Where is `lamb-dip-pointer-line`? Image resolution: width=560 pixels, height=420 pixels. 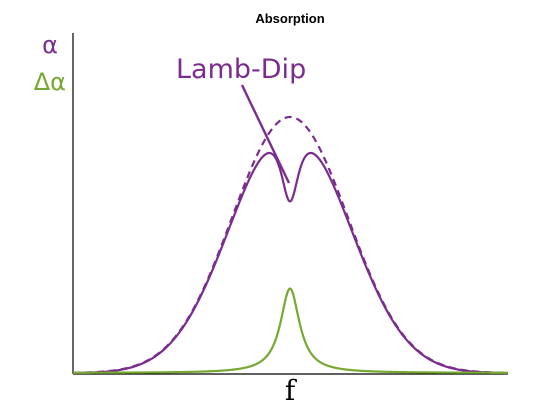
lamb-dip-pointer-line is located at coordinates (265, 134).